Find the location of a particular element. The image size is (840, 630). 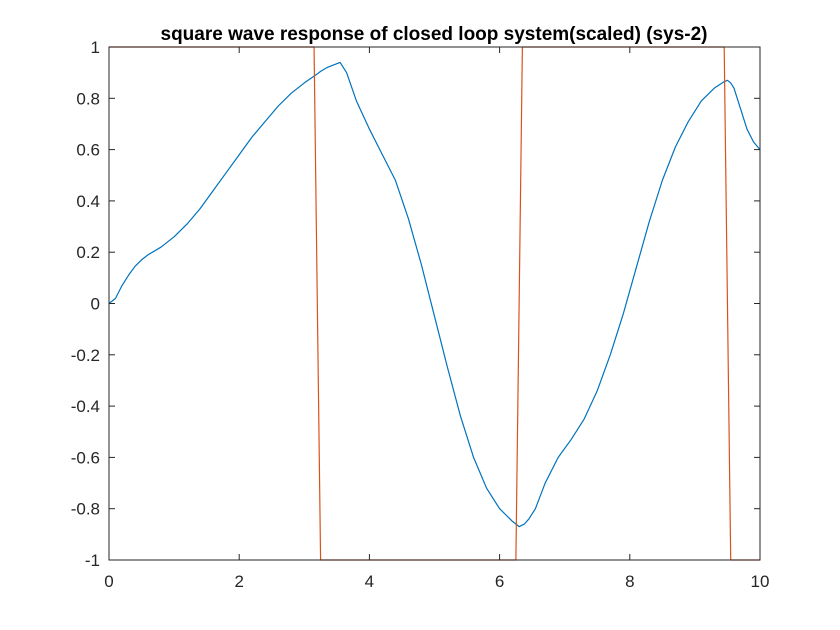

x-tick-label: 8 is located at coordinates (629, 581).